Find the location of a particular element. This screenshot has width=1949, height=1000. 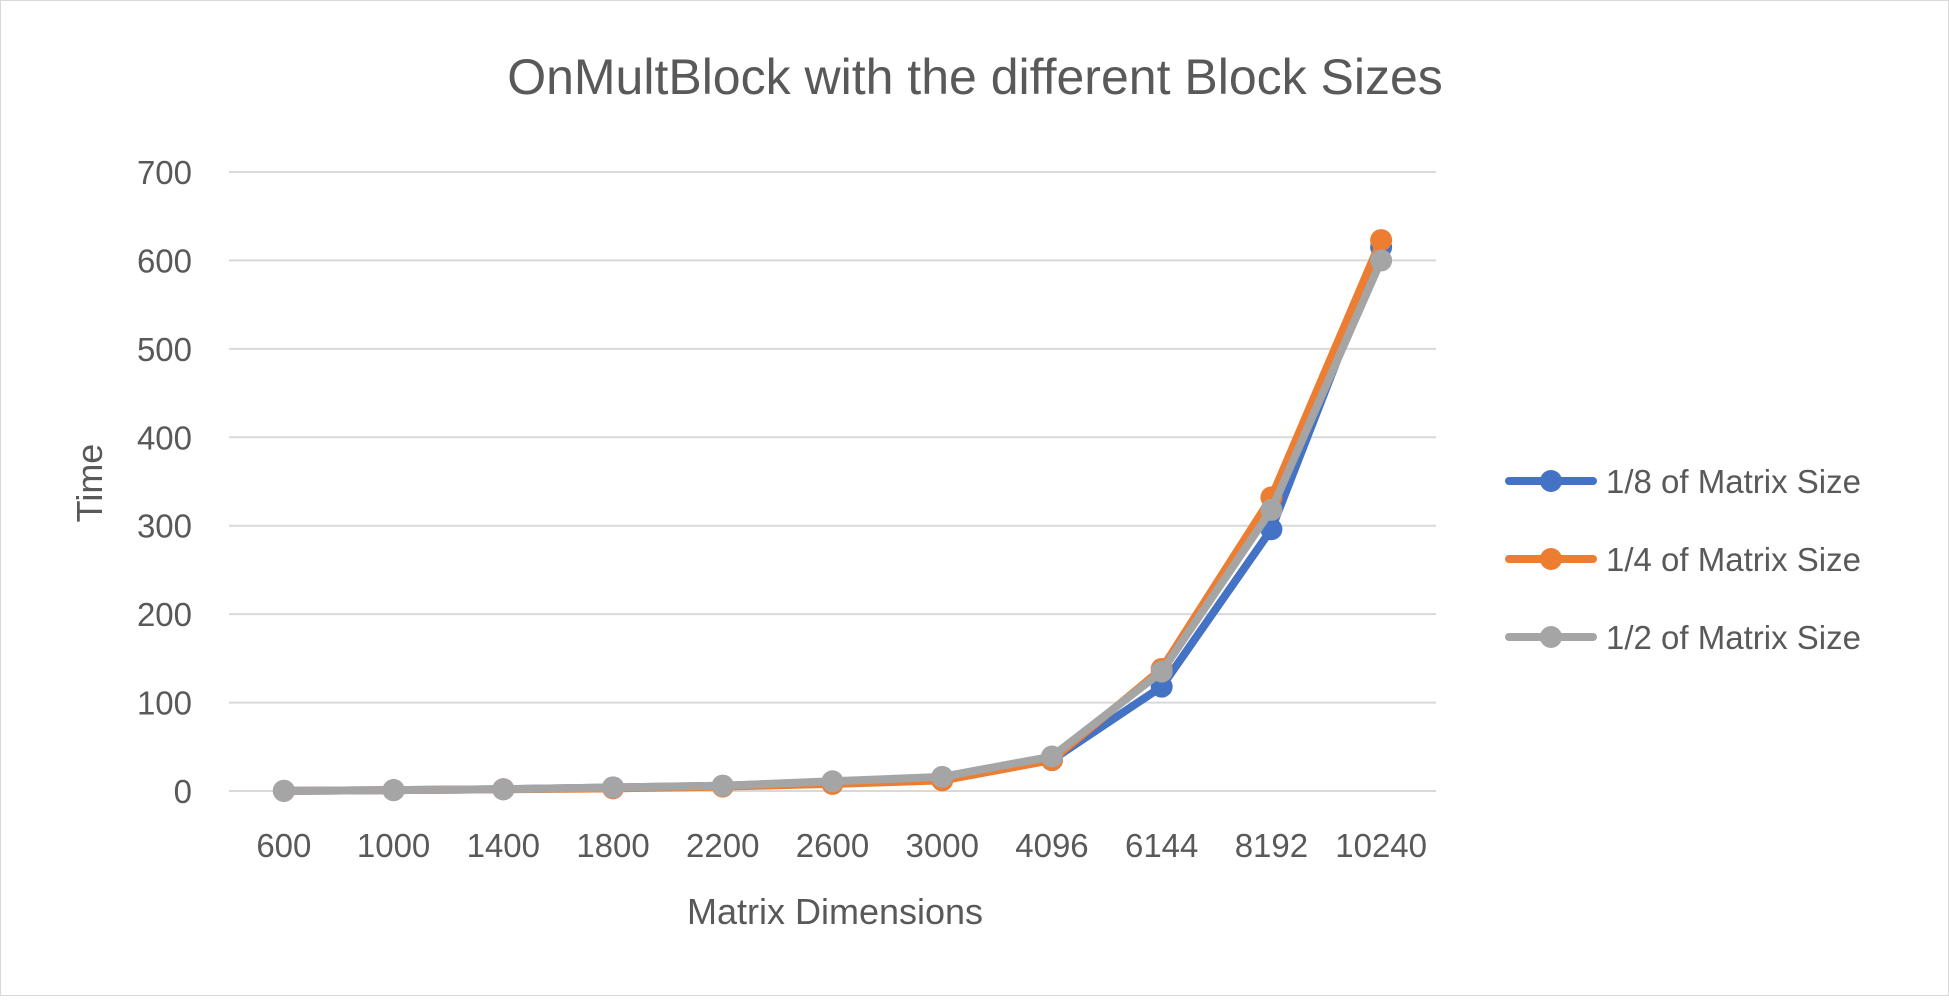

legend-item: 1/2 of Matrix Size is located at coordinates (1683, 637).